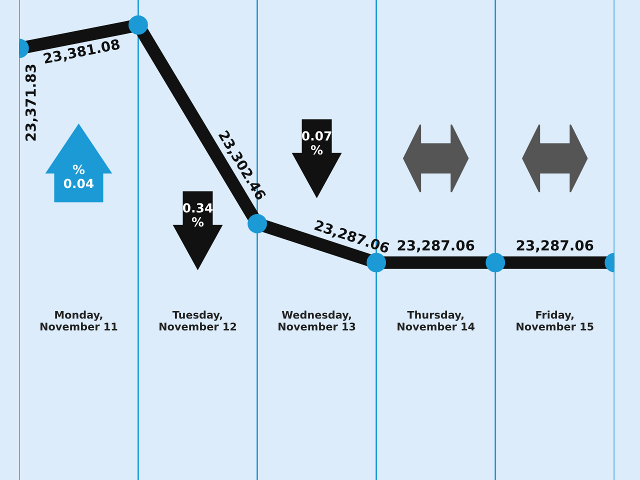  I want to click on annotation: 0.07 %, so click(317, 143).